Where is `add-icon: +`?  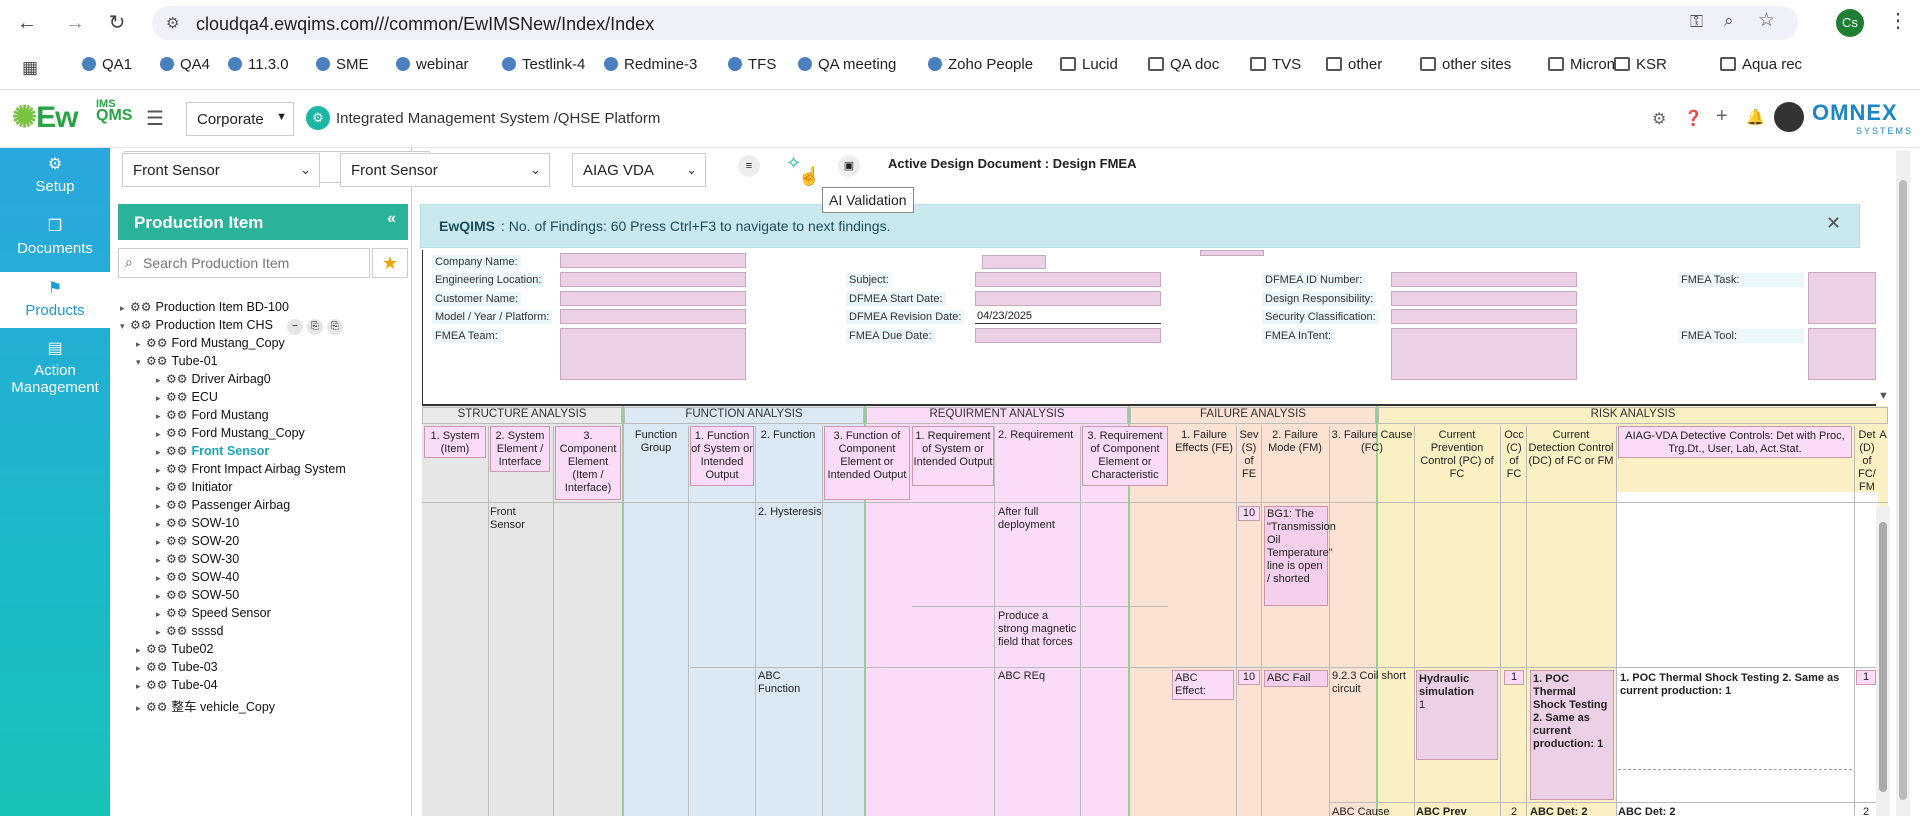
add-icon: + is located at coordinates (1722, 116).